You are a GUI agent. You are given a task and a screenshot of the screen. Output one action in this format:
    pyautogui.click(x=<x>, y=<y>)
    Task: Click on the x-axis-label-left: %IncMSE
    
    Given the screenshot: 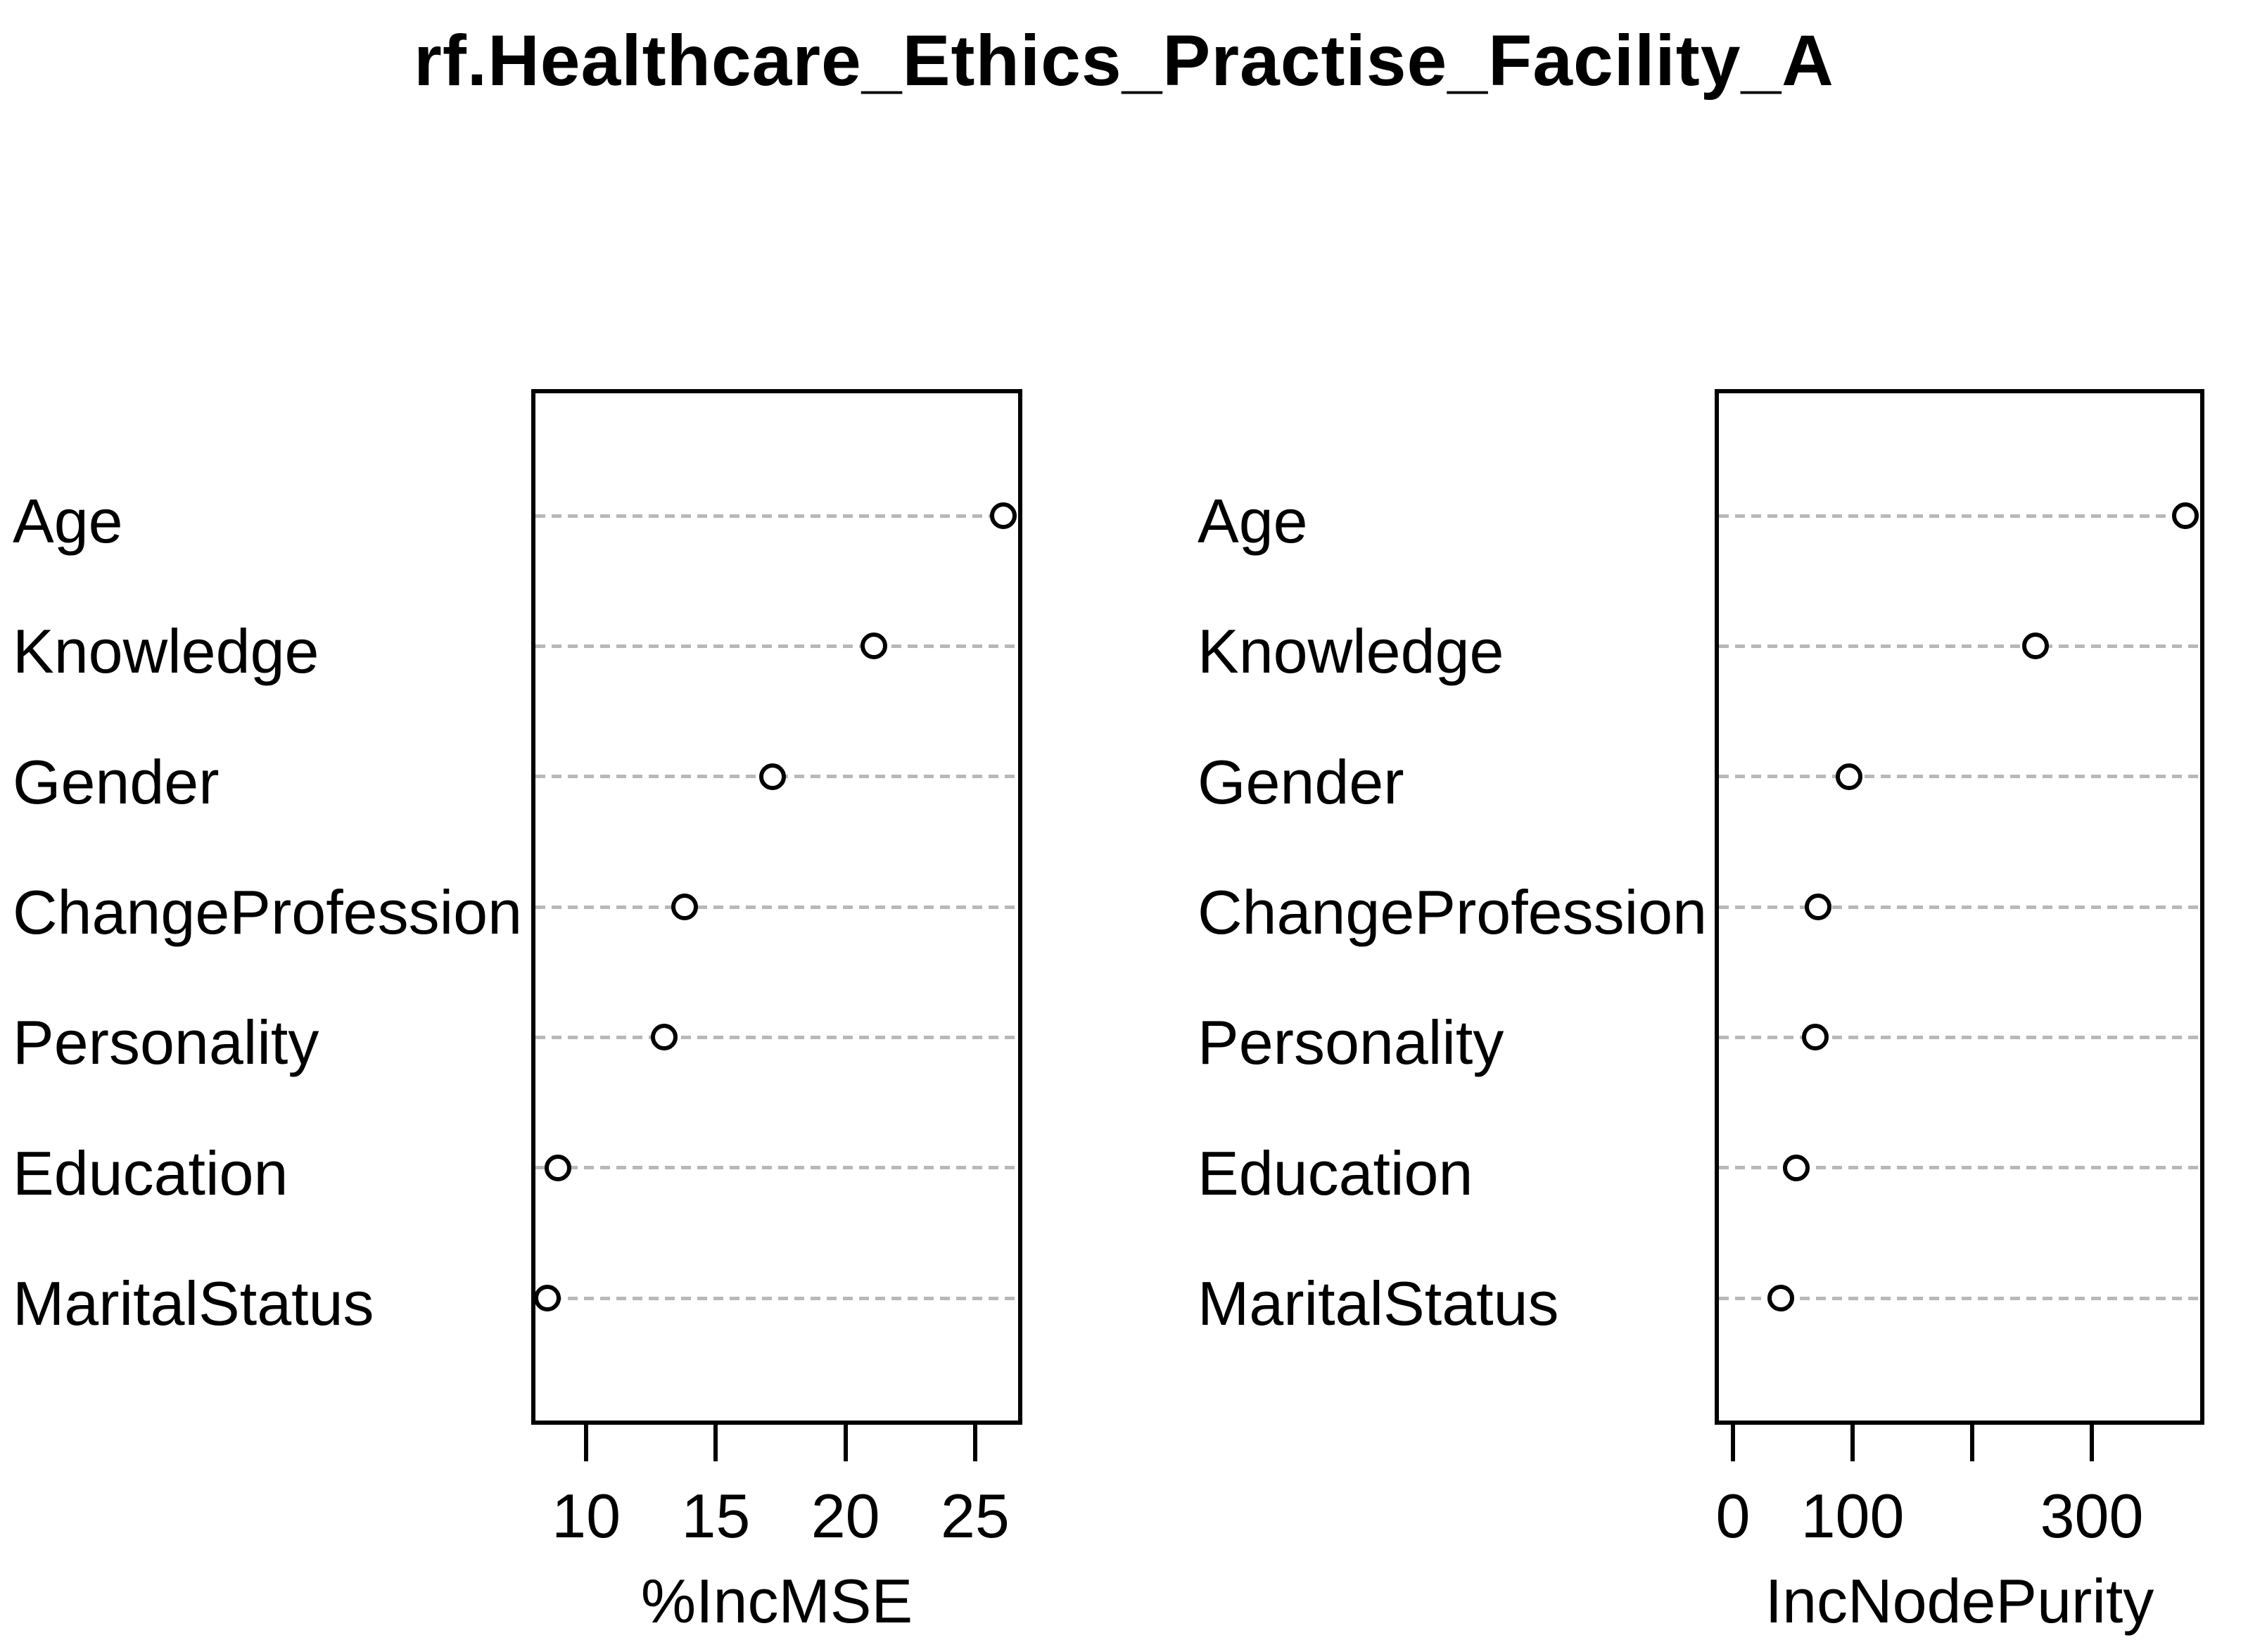 What is the action you would take?
    pyautogui.click(x=776, y=1601)
    